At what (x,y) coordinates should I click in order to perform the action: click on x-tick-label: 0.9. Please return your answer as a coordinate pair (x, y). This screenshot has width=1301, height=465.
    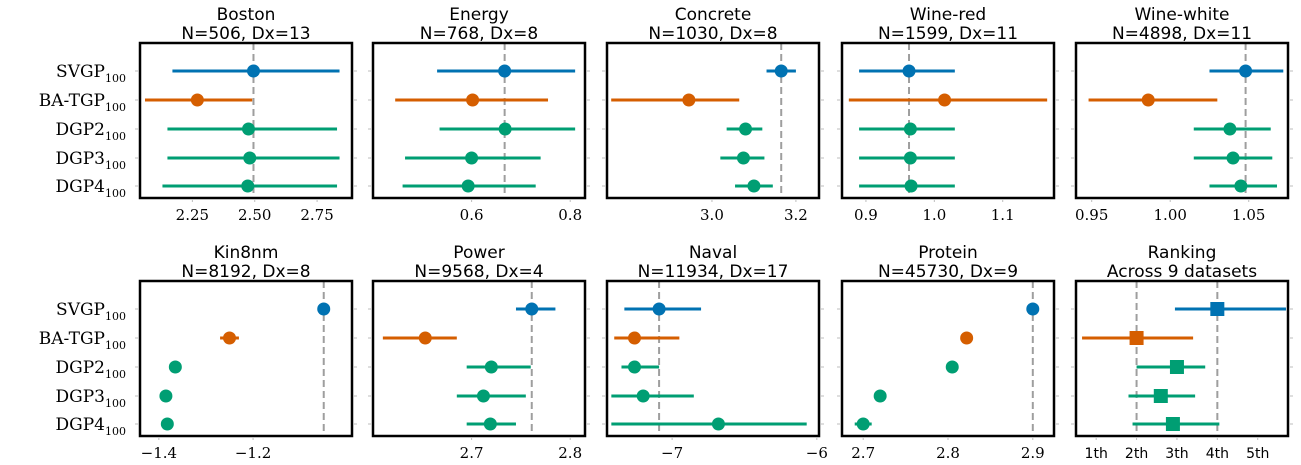
    Looking at the image, I should click on (866, 215).